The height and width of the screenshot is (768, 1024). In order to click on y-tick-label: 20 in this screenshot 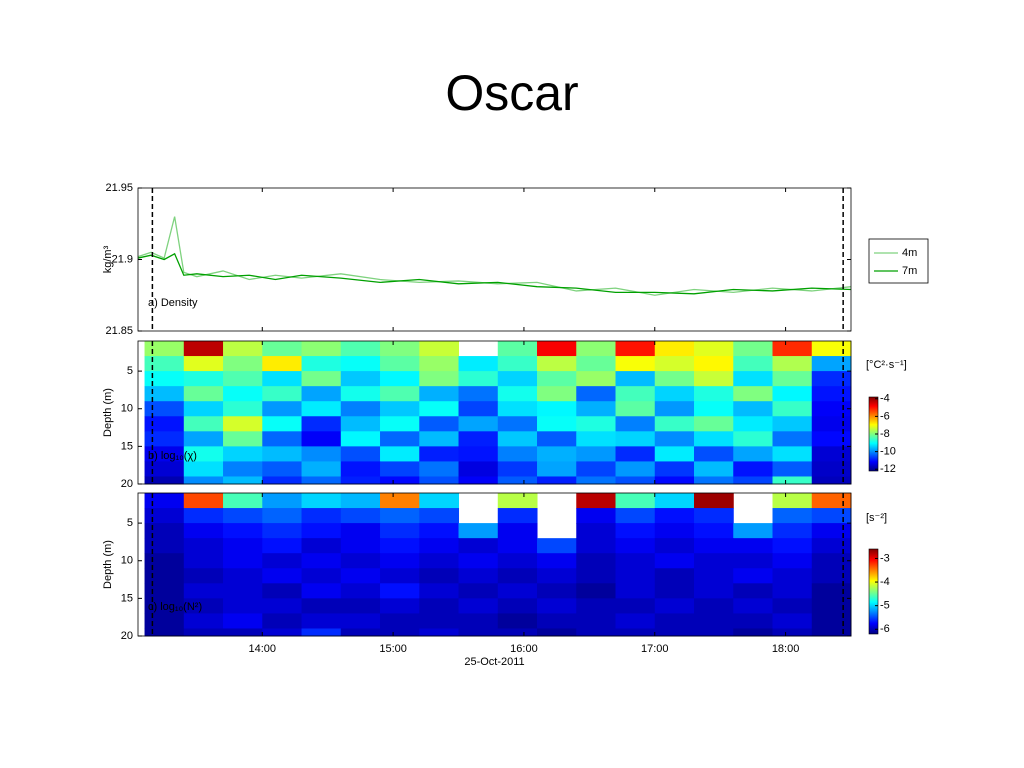, I will do `click(127, 484)`.